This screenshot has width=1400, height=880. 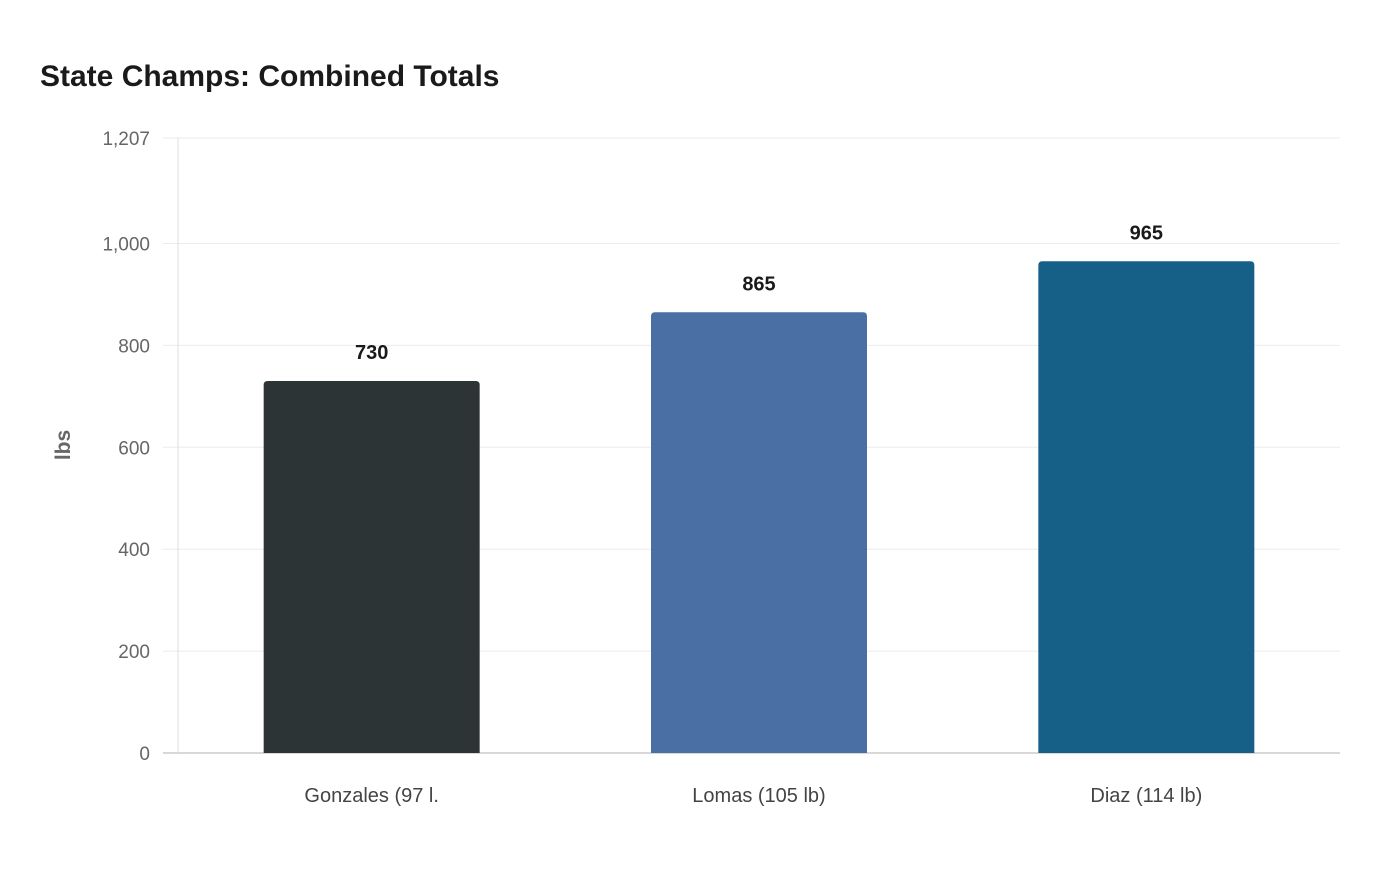 What do you see at coordinates (371, 353) in the screenshot?
I see `data-label: 730` at bounding box center [371, 353].